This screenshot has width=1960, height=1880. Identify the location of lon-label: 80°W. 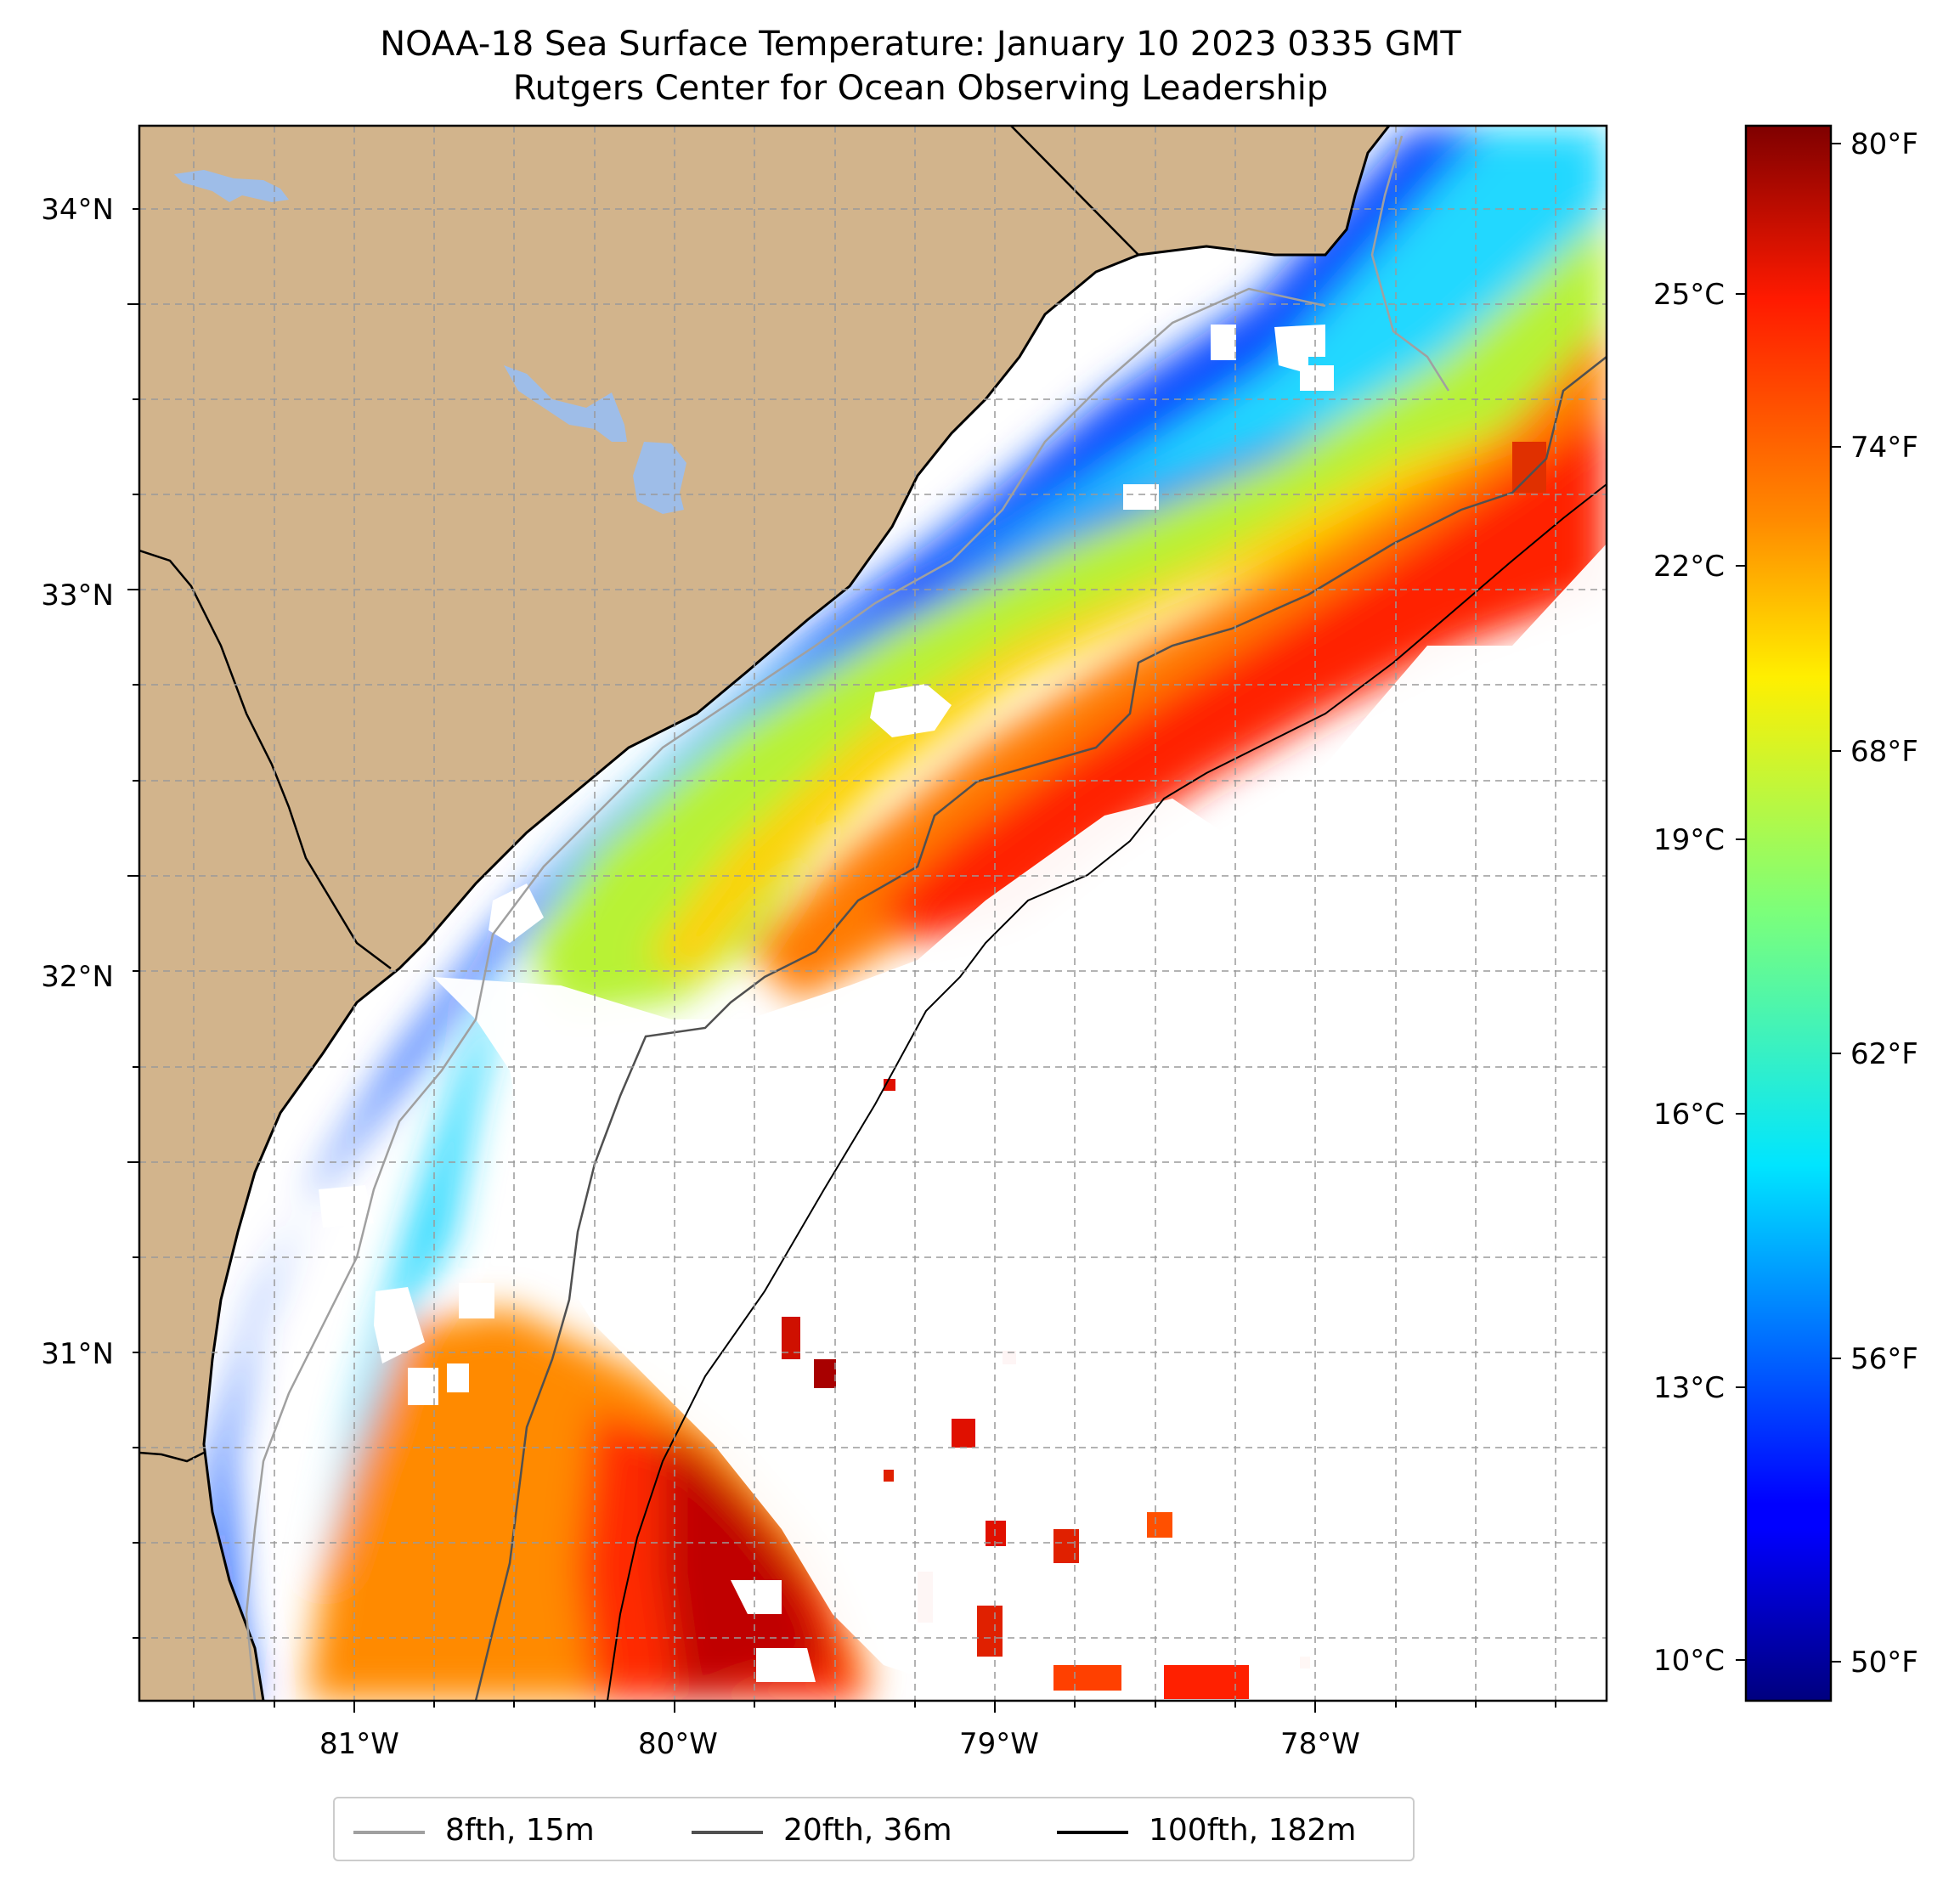
(678, 1744).